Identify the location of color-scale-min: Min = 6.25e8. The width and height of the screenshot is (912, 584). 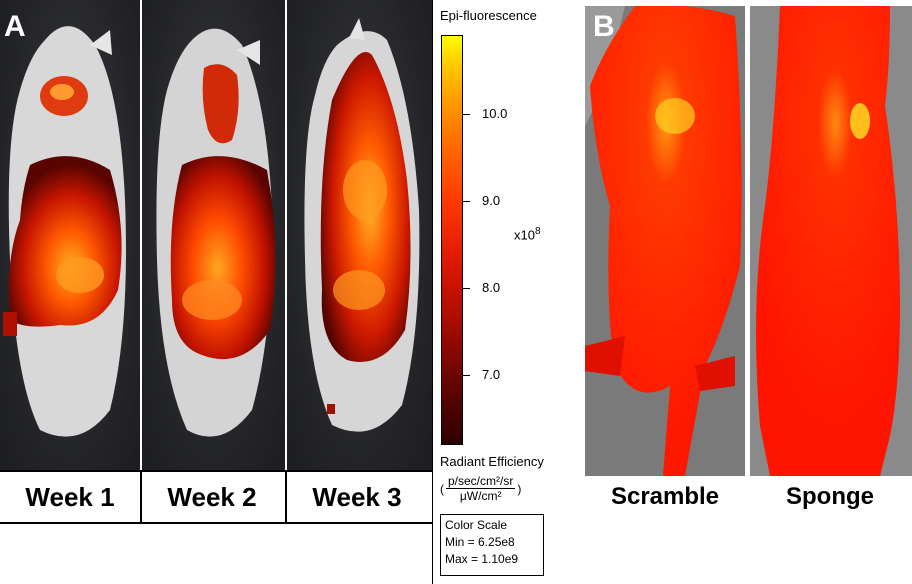
(480, 542).